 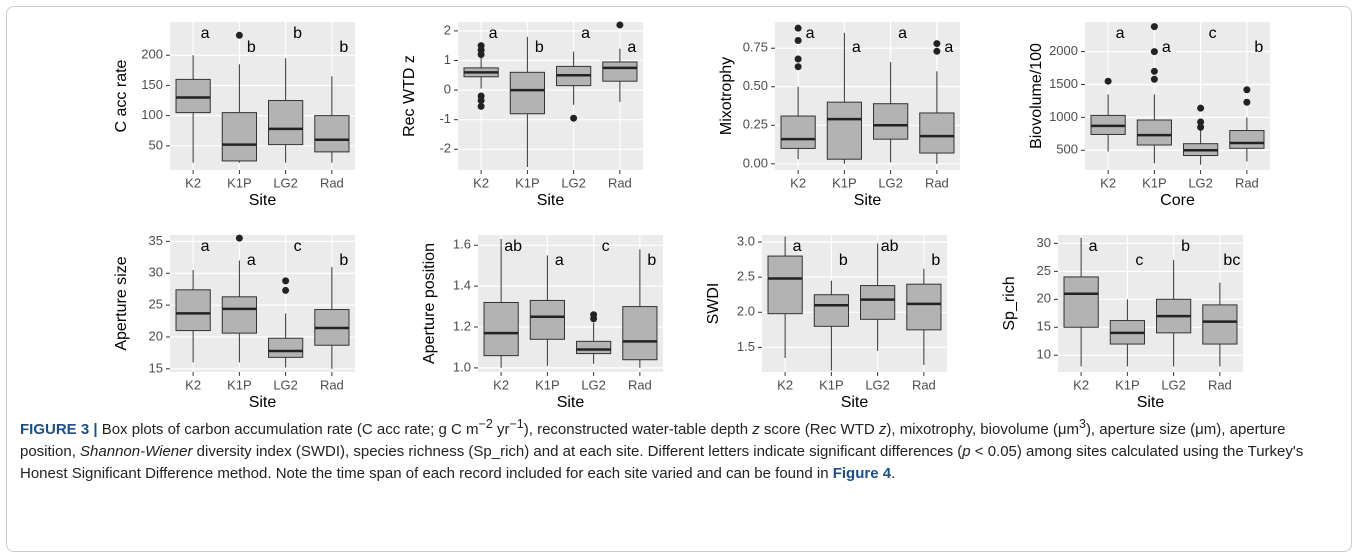 What do you see at coordinates (447, 89) in the screenshot?
I see `y-tick-label: 0` at bounding box center [447, 89].